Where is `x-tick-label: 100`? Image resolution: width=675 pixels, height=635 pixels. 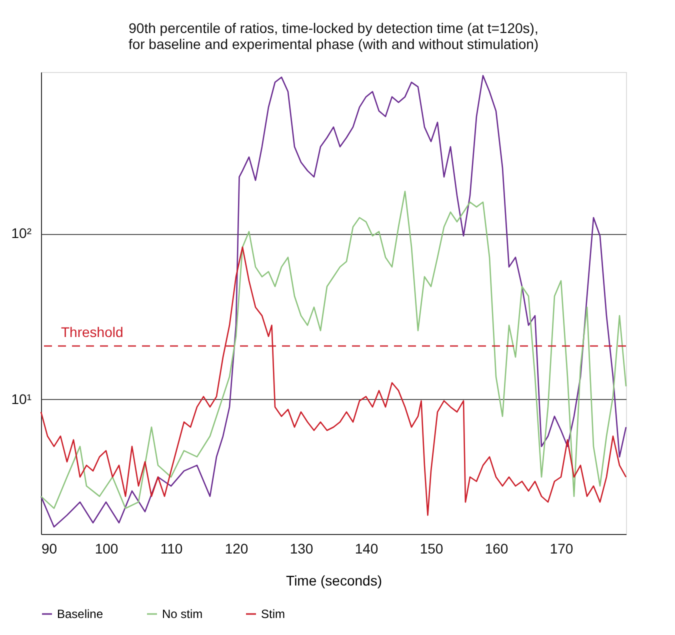 x-tick-label: 100 is located at coordinates (106, 548).